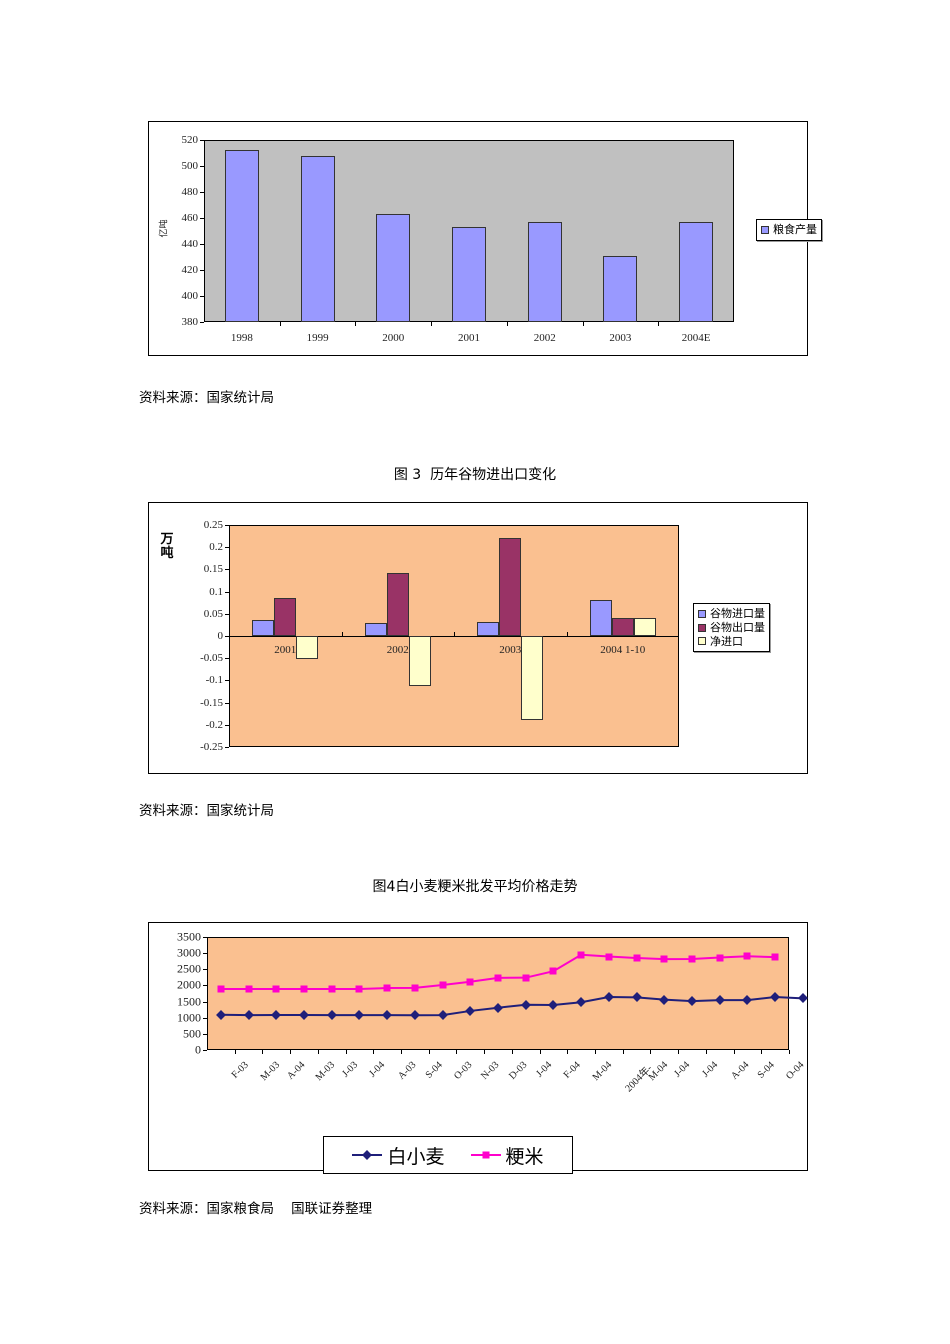  What do you see at coordinates (475, 475) in the screenshot?
I see `figure3-caption: 图 3 历年谷物进出口变化` at bounding box center [475, 475].